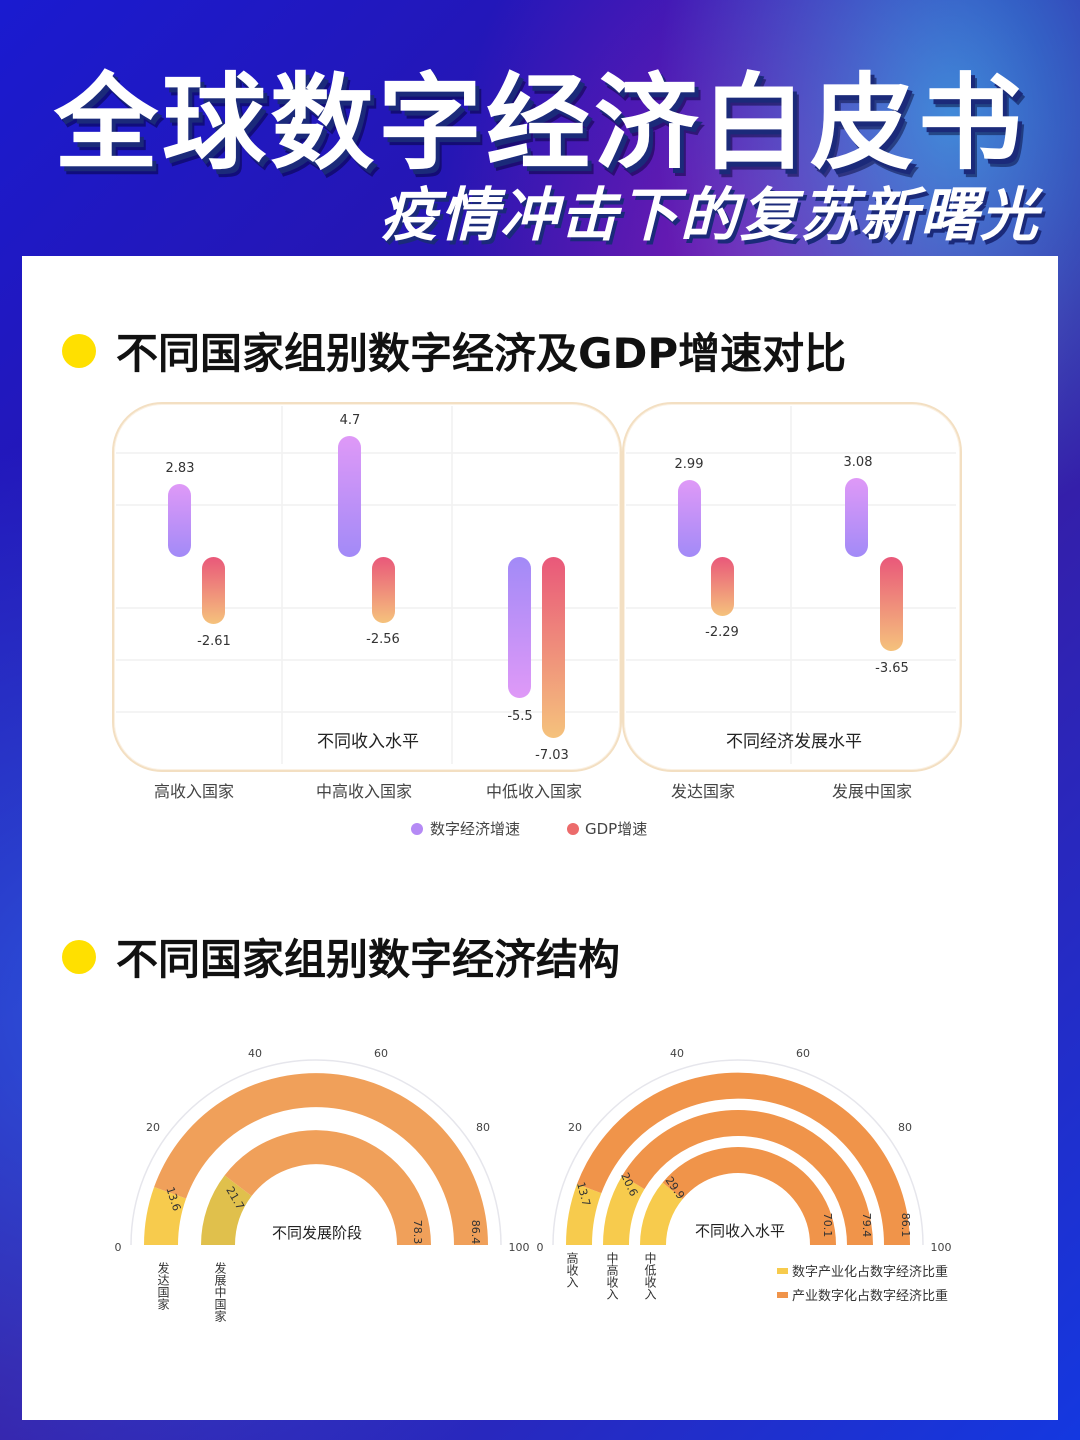  I want to click on legend-orange-label: 产业数字化占数字经济比重, so click(870, 1296).